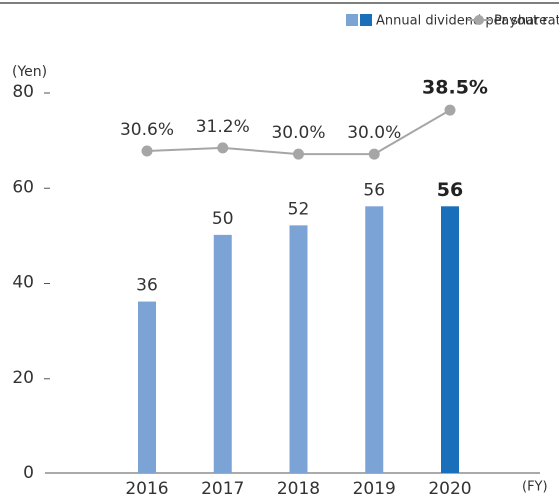 The width and height of the screenshot is (559, 497). Describe the element at coordinates (298, 488) in the screenshot. I see `x-tick-label: 2018` at that location.